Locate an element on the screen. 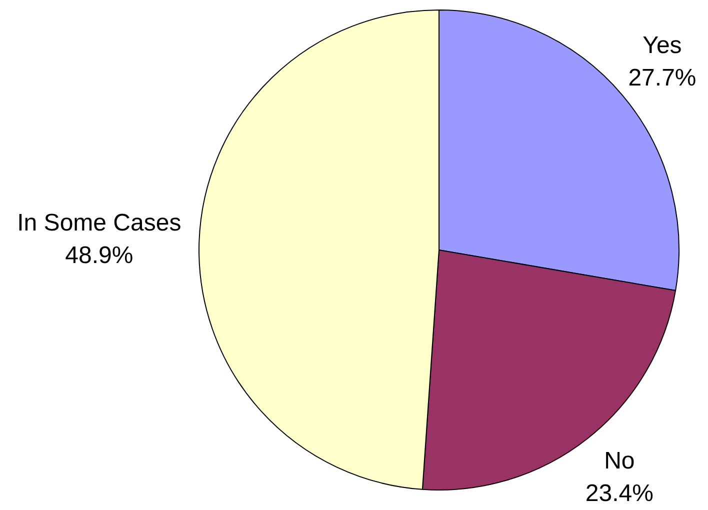  data-label: 23.4% is located at coordinates (619, 494).